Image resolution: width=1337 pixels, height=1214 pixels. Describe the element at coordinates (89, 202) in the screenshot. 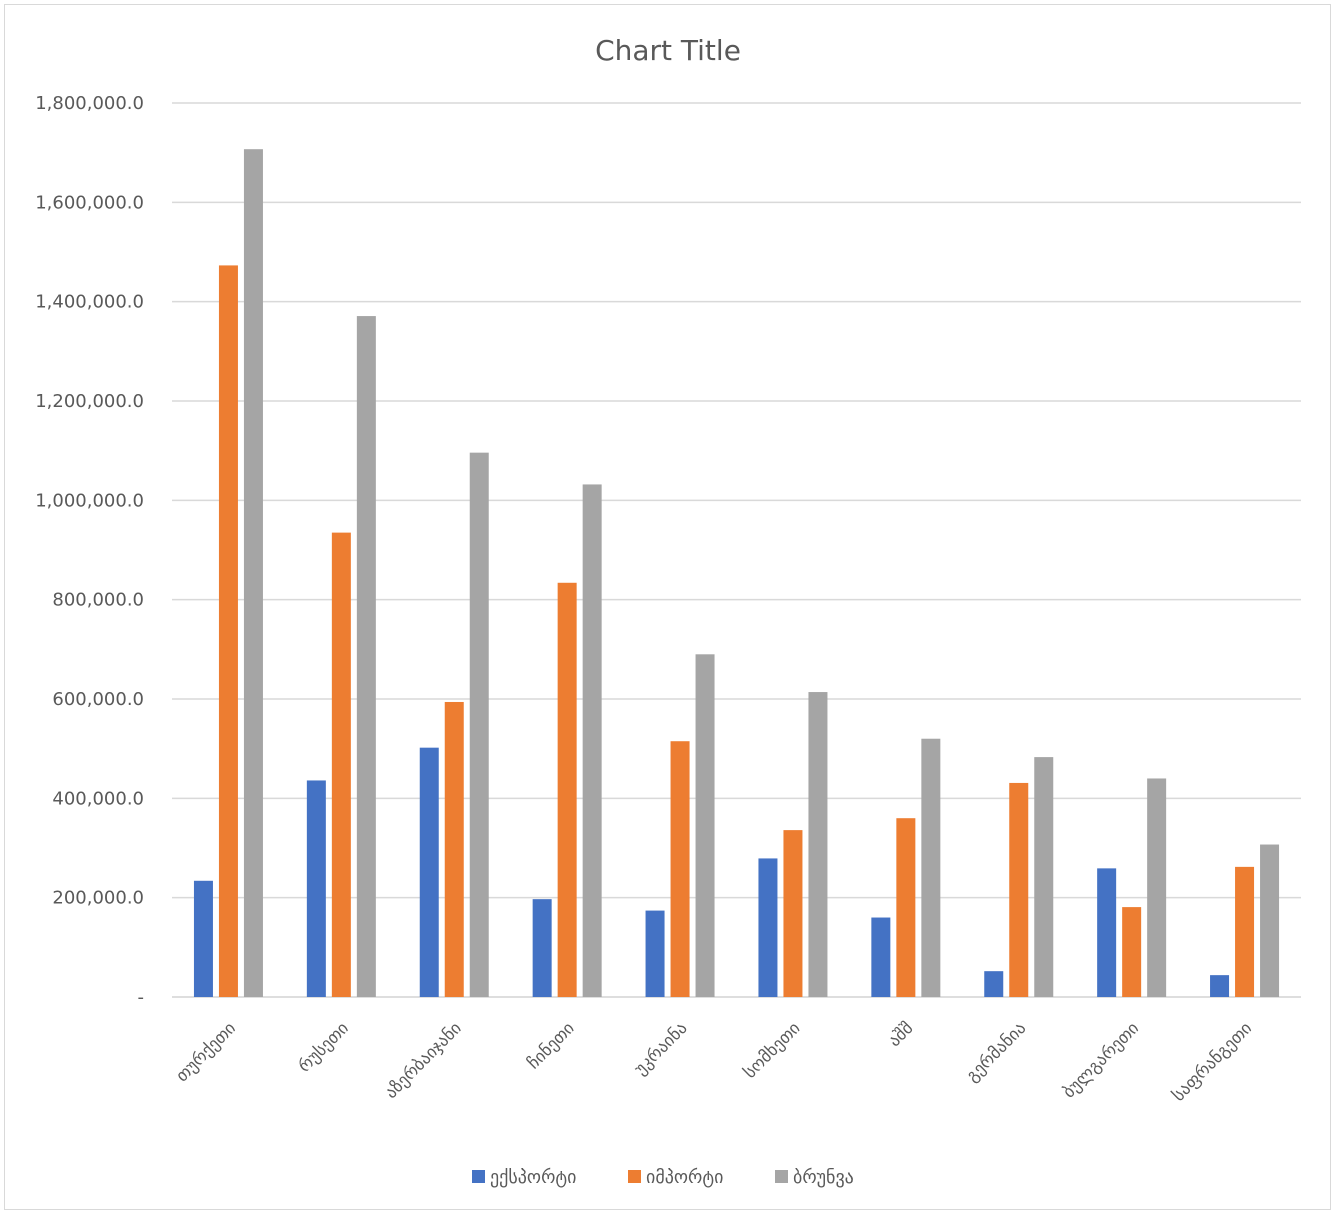

I see `y-tick-label: 1,600,000.0` at that location.